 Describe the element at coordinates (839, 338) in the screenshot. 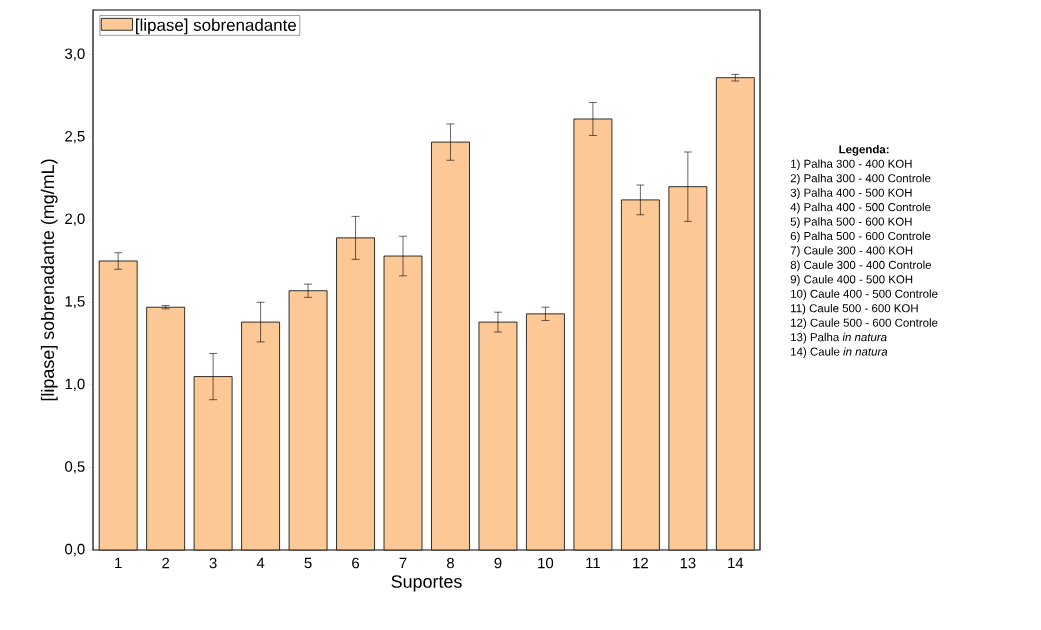

I see `text: 13) Palha in natura` at that location.